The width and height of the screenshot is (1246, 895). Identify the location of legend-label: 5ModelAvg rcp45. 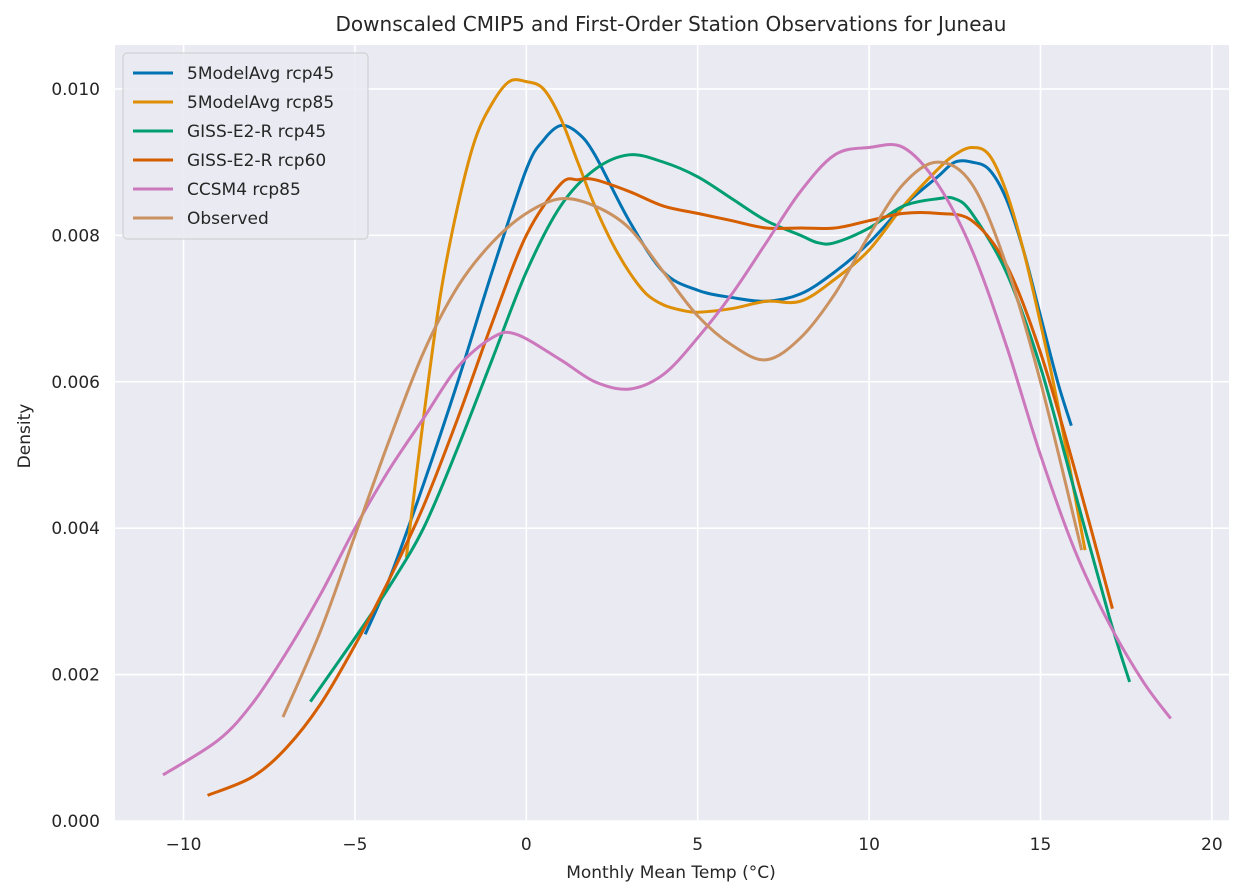
(260, 74).